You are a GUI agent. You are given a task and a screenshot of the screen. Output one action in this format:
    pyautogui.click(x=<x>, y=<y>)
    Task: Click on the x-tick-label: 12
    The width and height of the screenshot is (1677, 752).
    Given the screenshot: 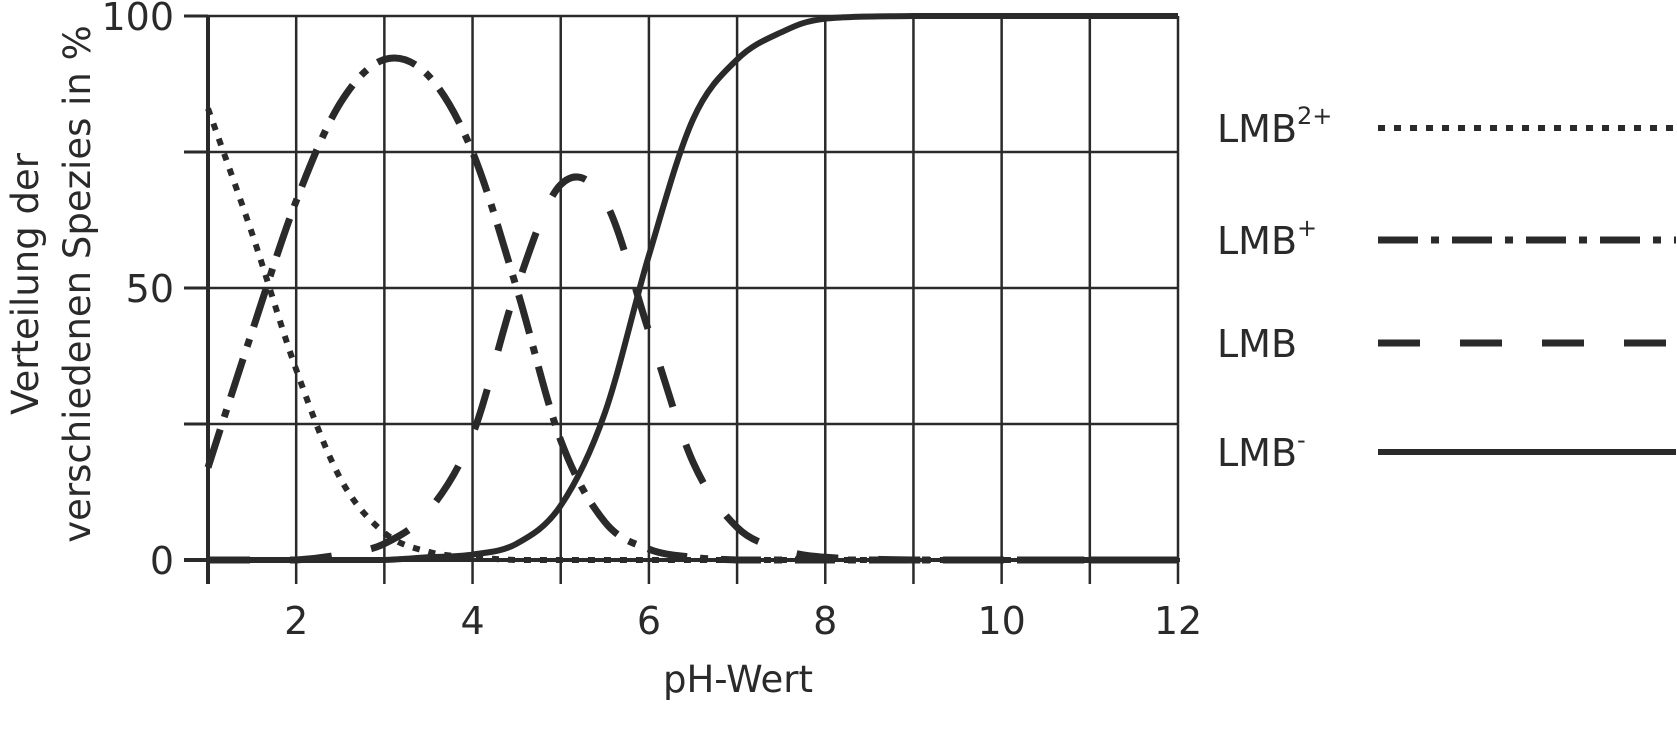 What is the action you would take?
    pyautogui.click(x=1178, y=621)
    